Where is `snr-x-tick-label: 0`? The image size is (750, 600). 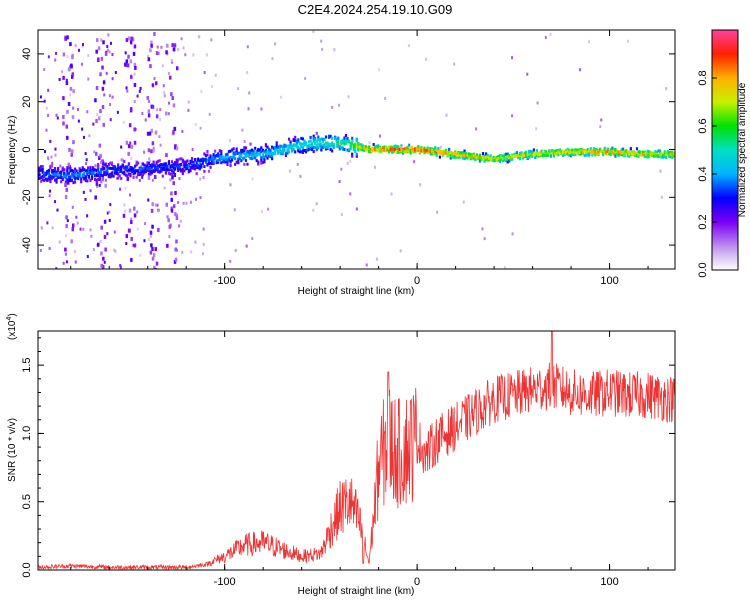
snr-x-tick-label: 0 is located at coordinates (417, 582).